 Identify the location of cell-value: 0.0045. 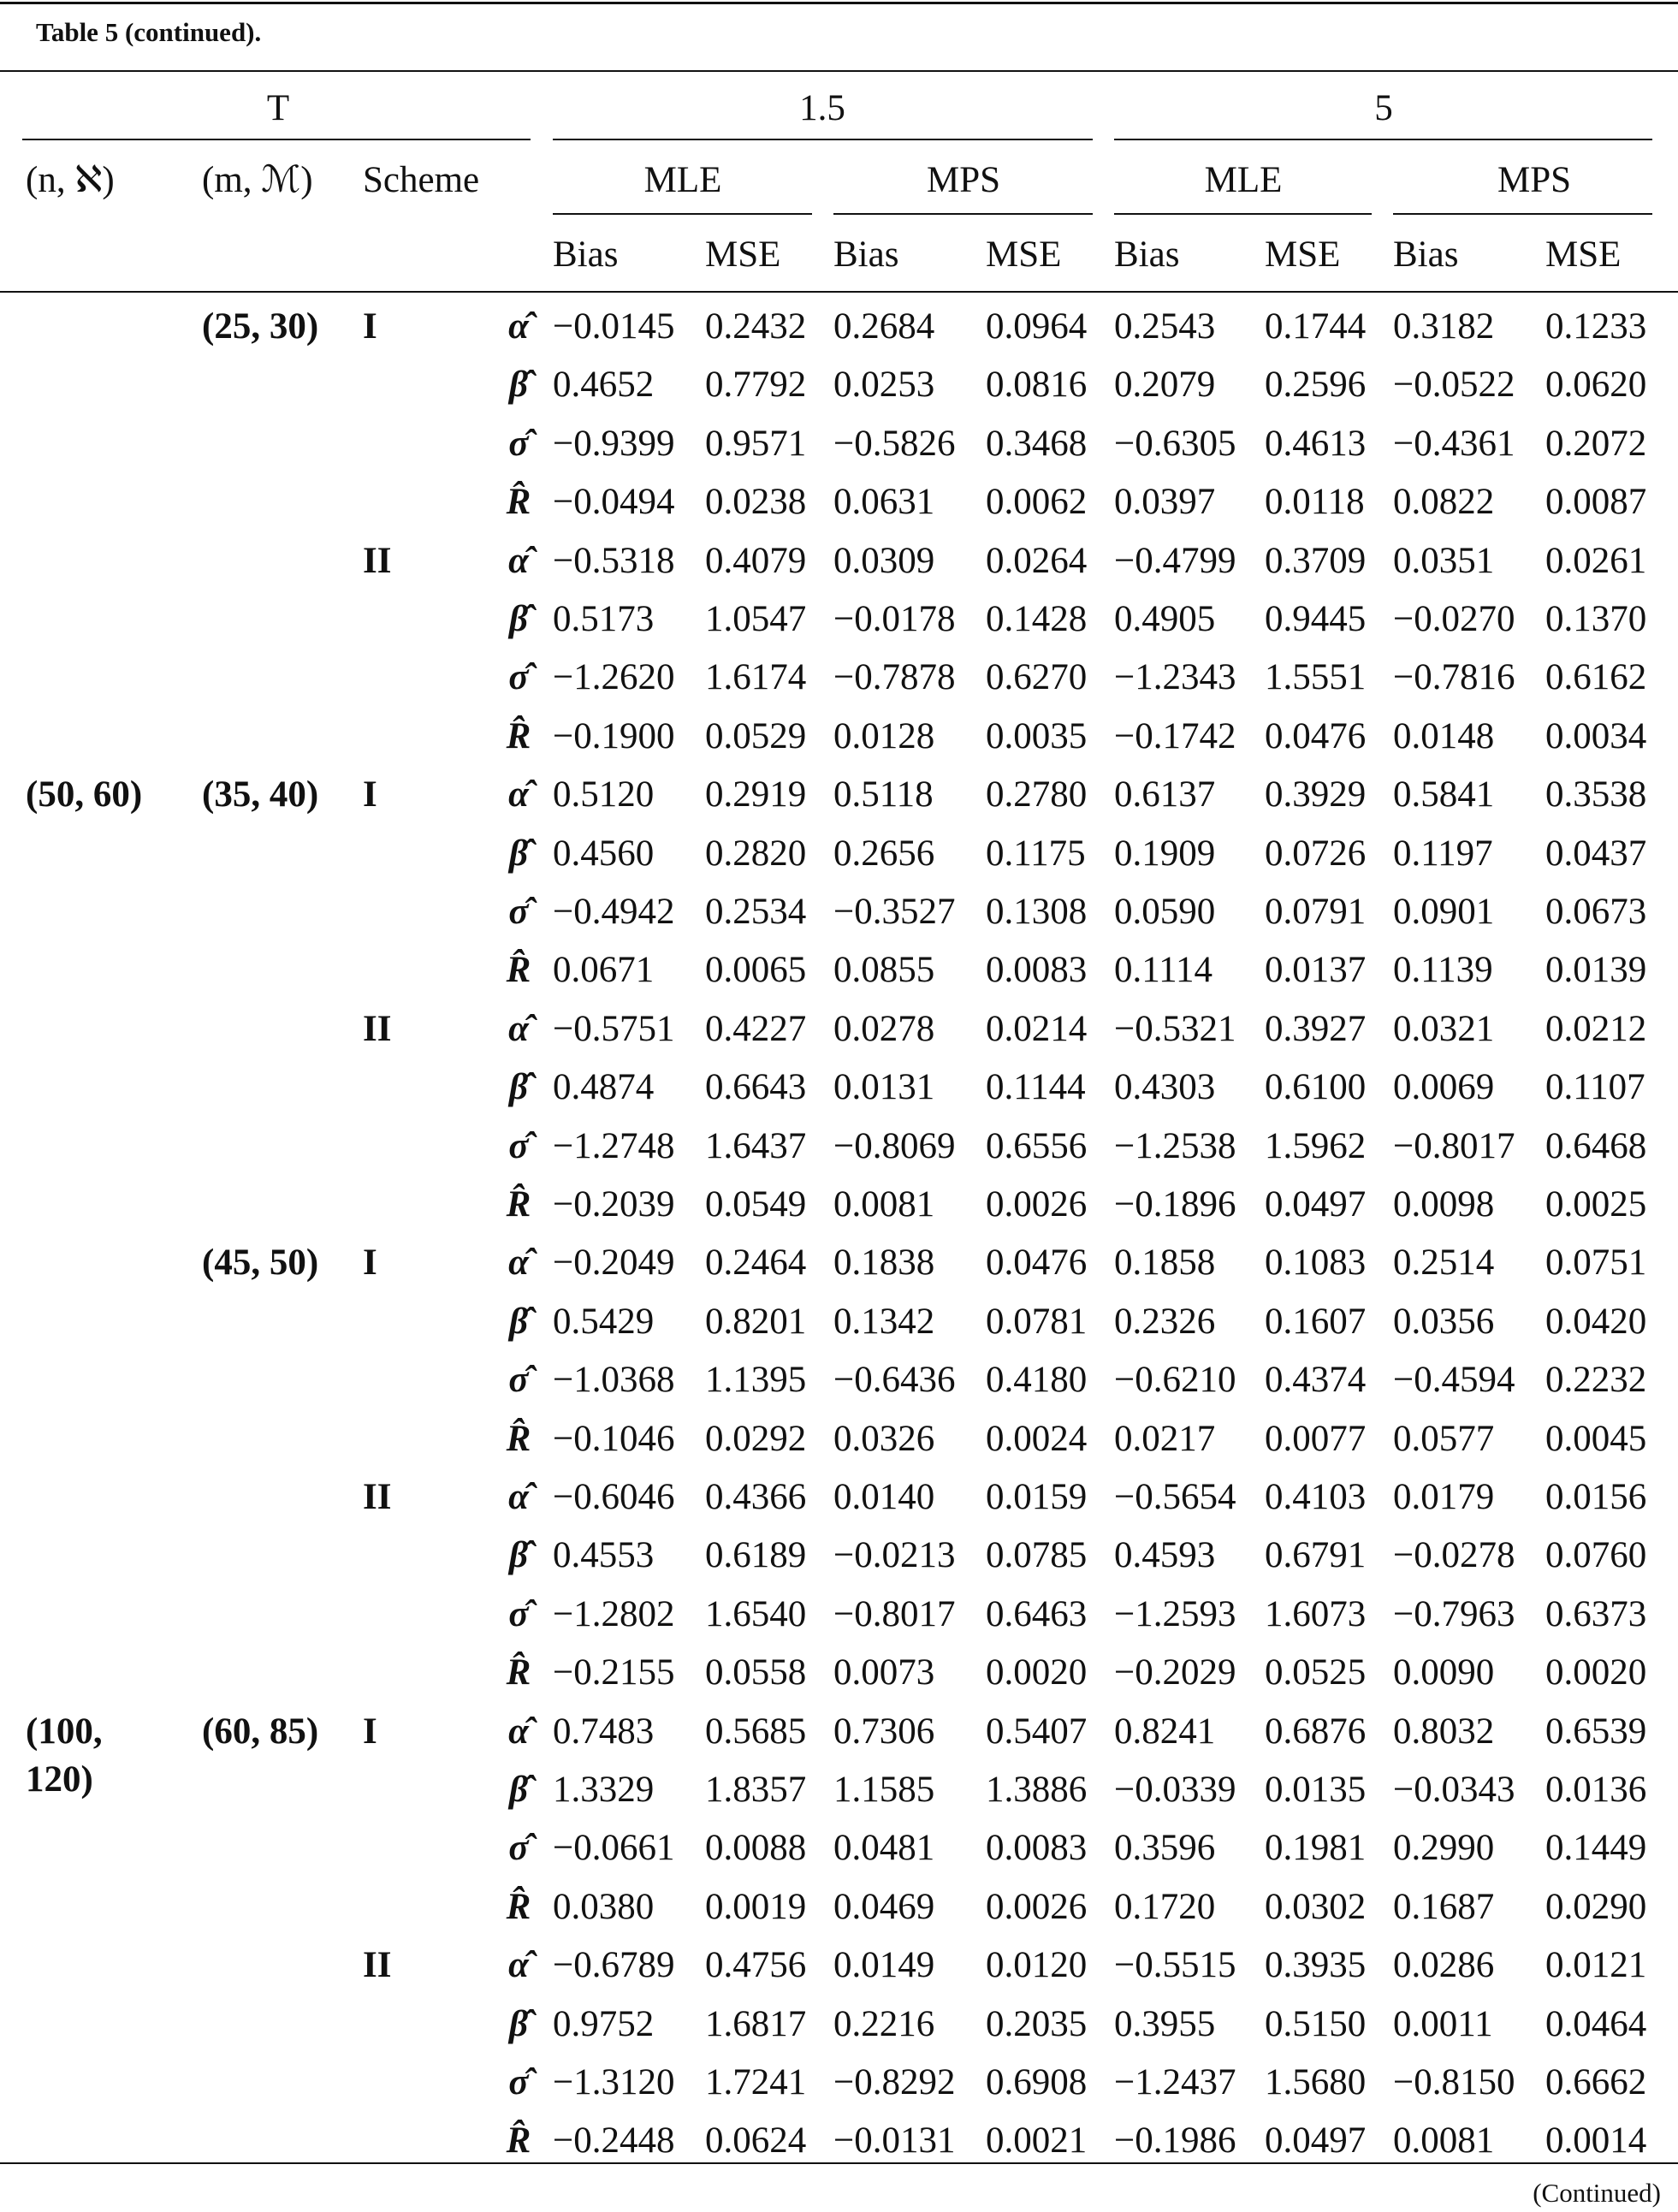
(1596, 1438).